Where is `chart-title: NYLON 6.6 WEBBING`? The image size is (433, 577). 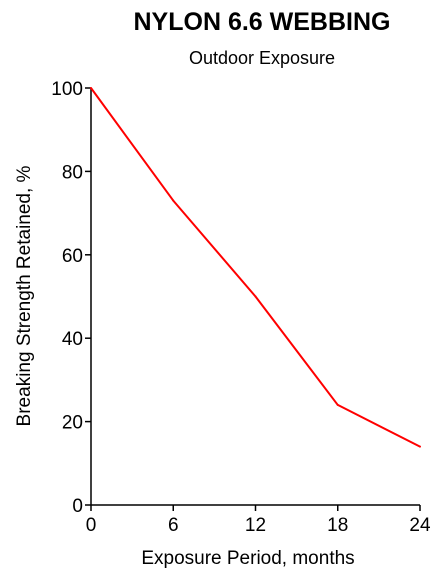
chart-title: NYLON 6.6 WEBBING is located at coordinates (262, 22).